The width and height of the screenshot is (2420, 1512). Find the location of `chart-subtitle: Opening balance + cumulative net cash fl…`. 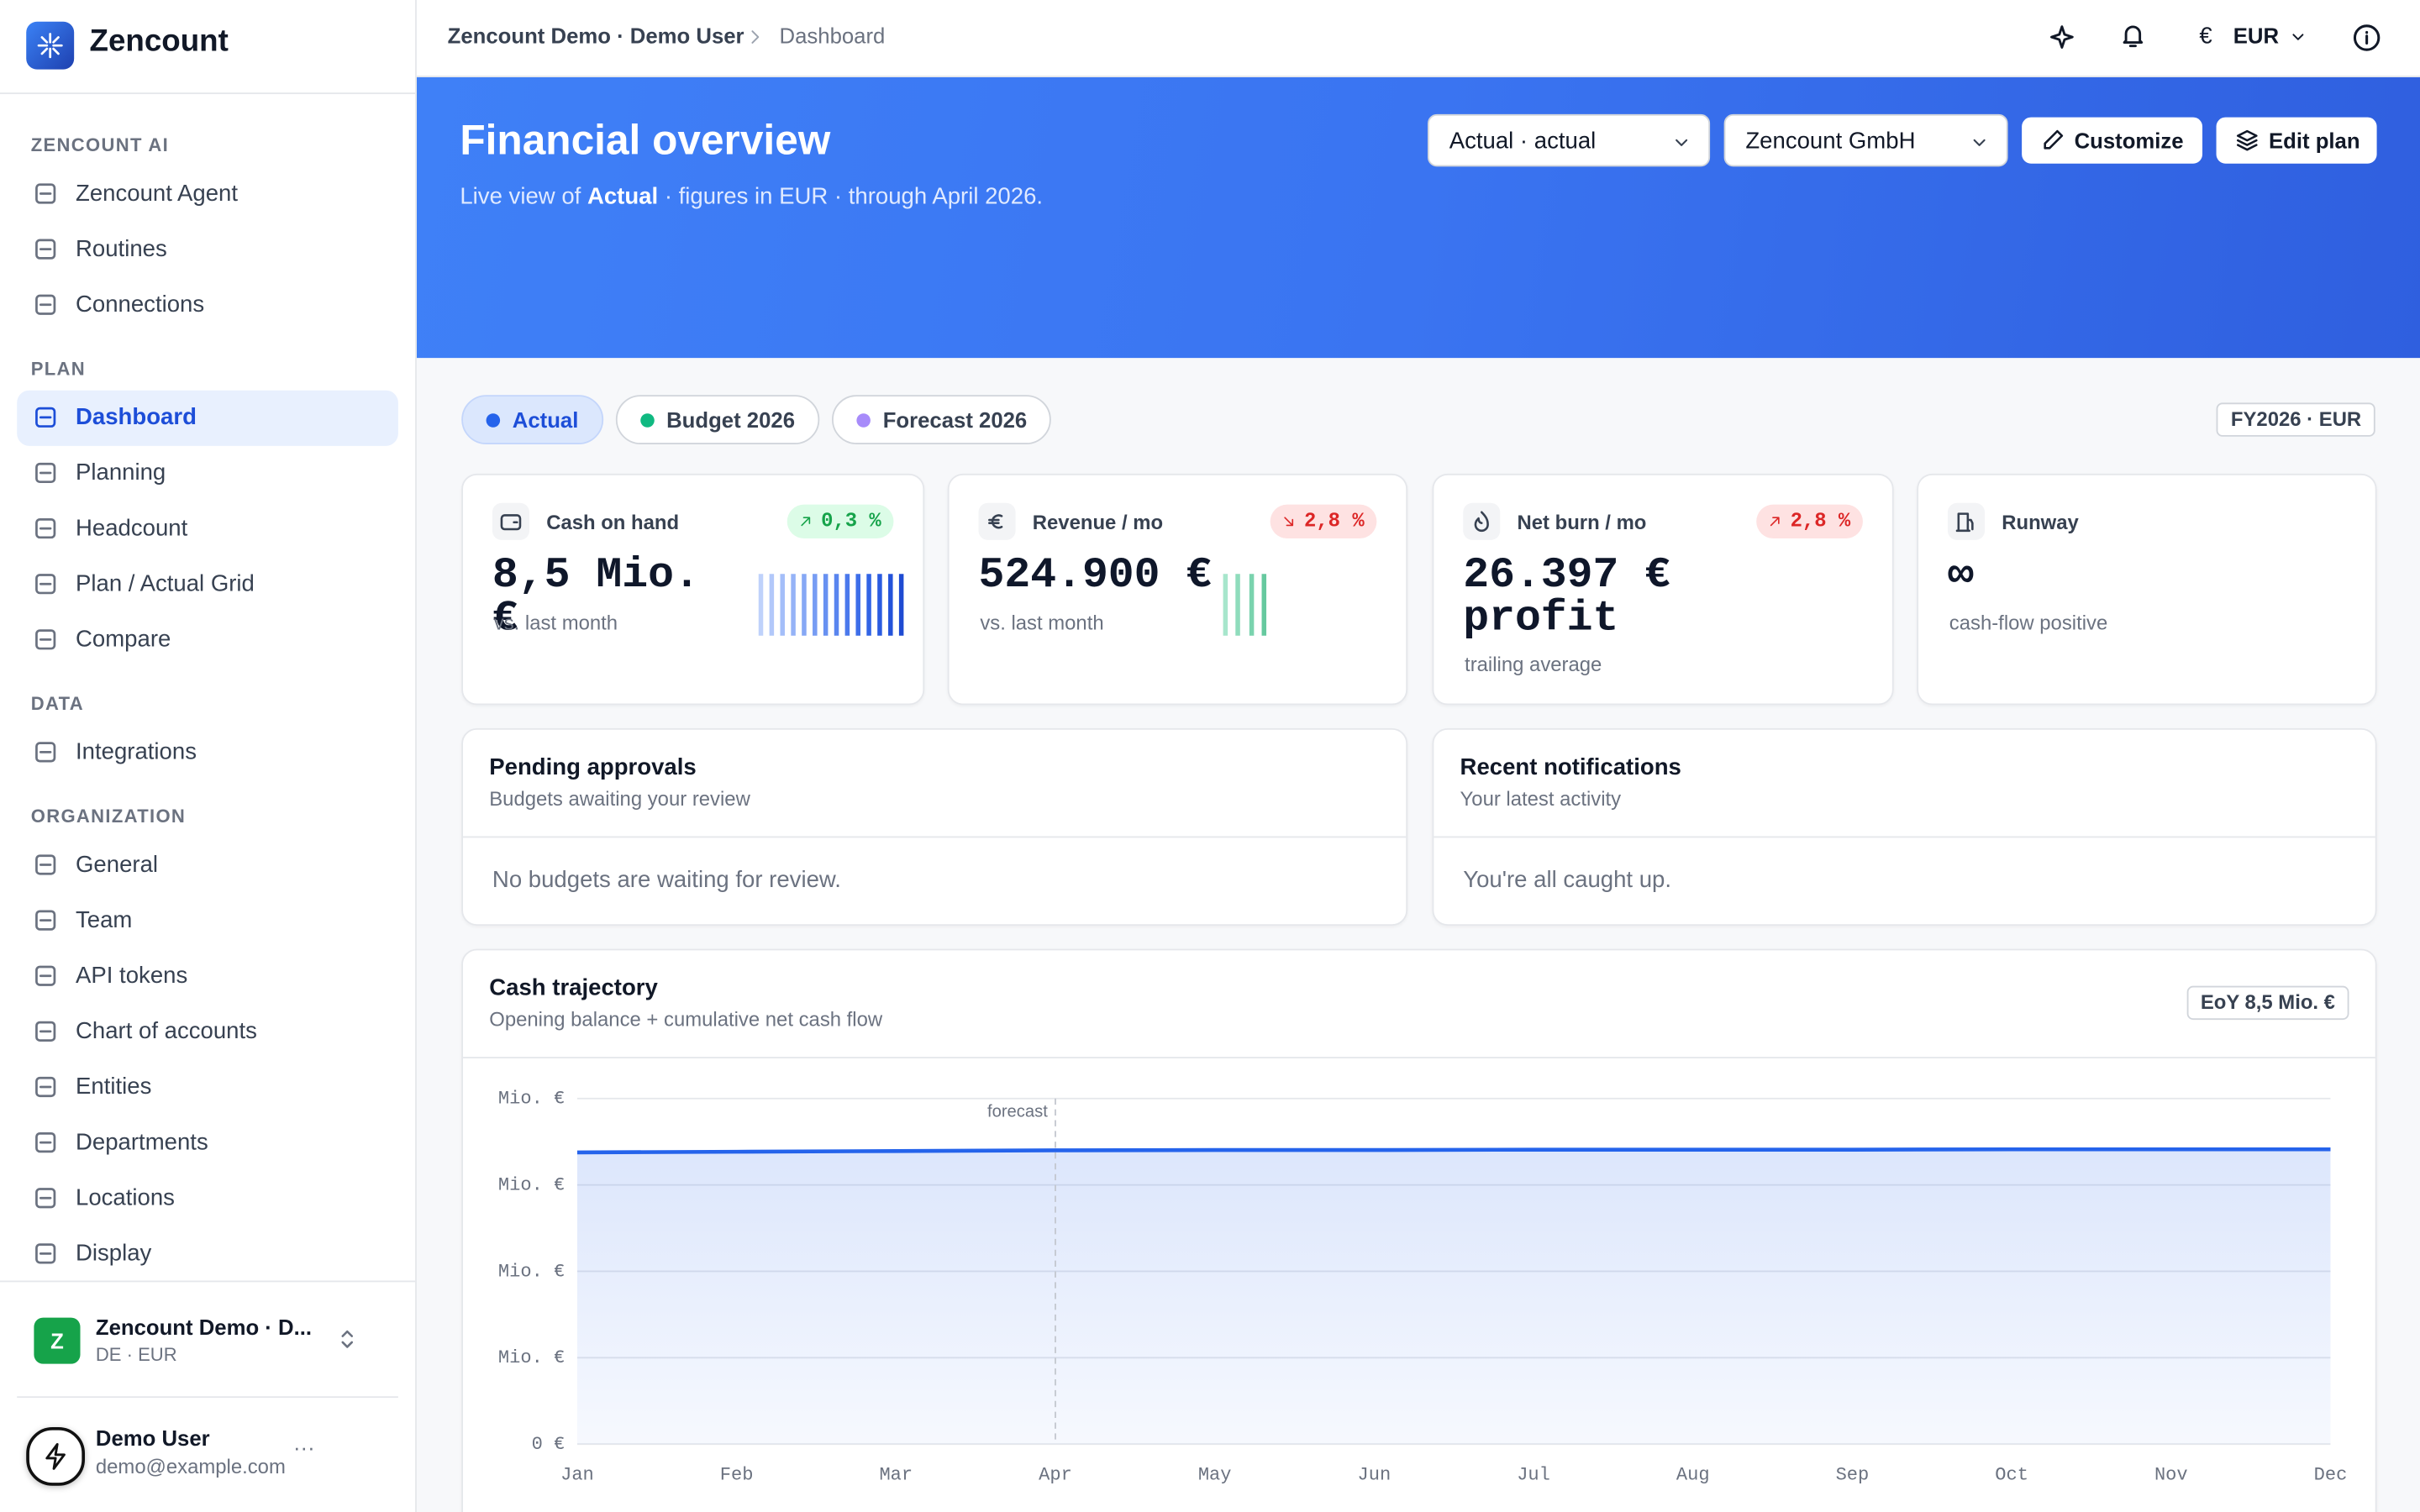

chart-subtitle: Opening balance + cumulative net cash fl… is located at coordinates (686, 1019).